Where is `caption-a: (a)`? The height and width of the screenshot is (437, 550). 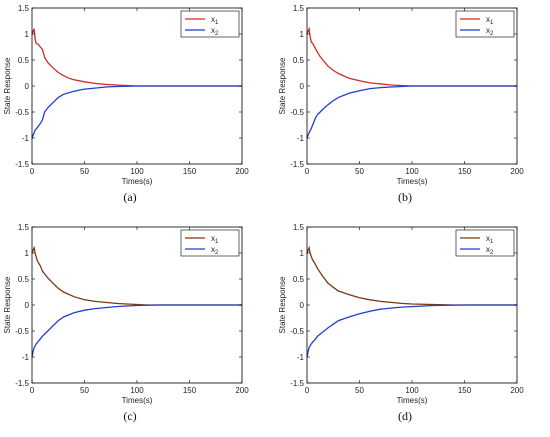
caption-a: (a) is located at coordinates (130, 197).